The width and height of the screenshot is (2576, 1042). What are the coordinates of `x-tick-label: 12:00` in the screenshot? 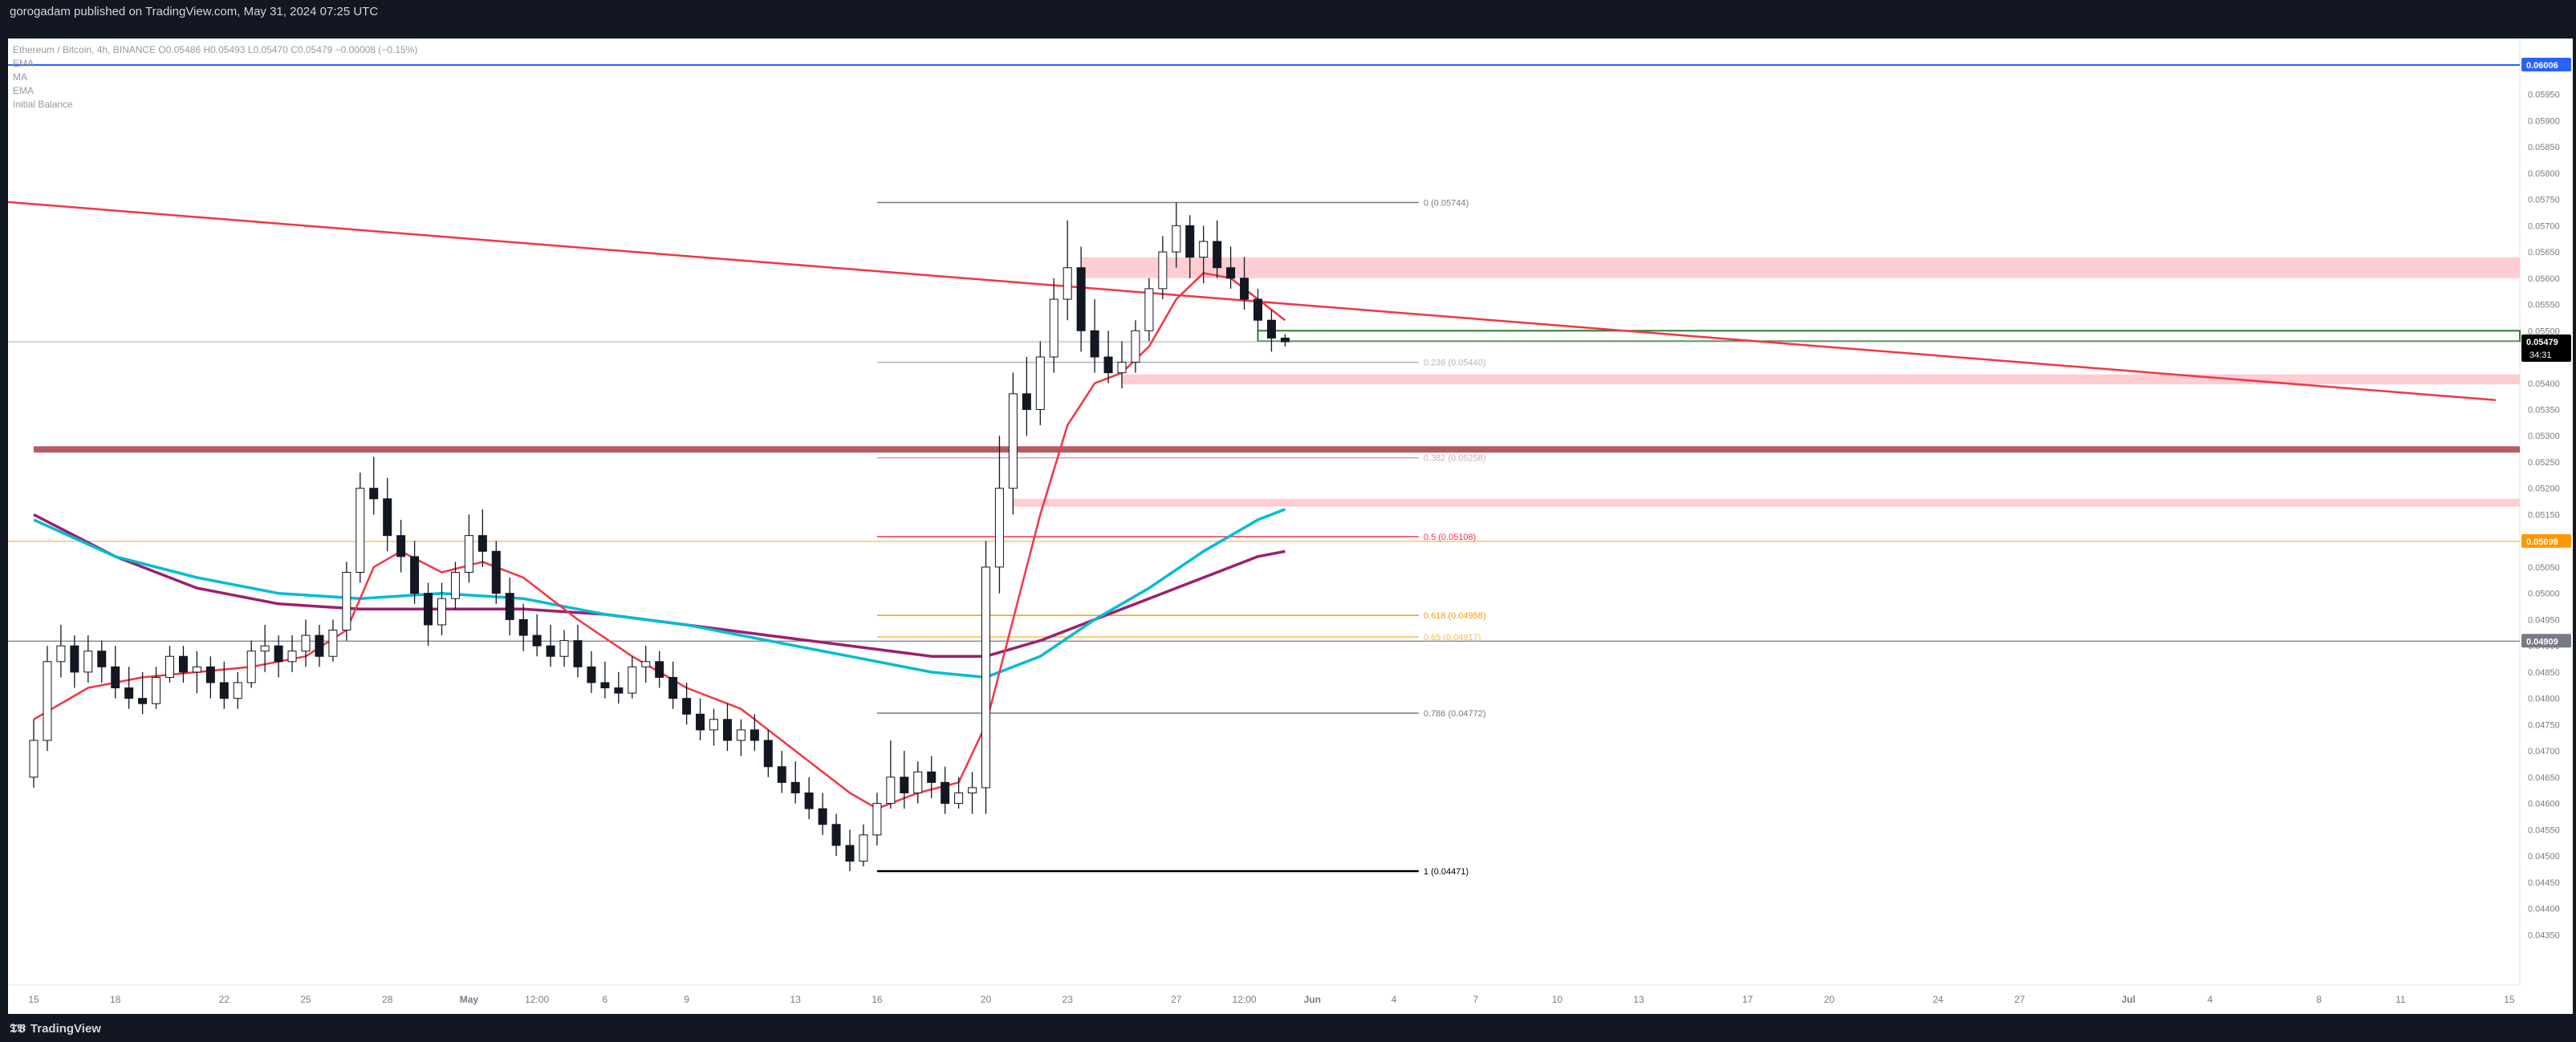 It's located at (537, 999).